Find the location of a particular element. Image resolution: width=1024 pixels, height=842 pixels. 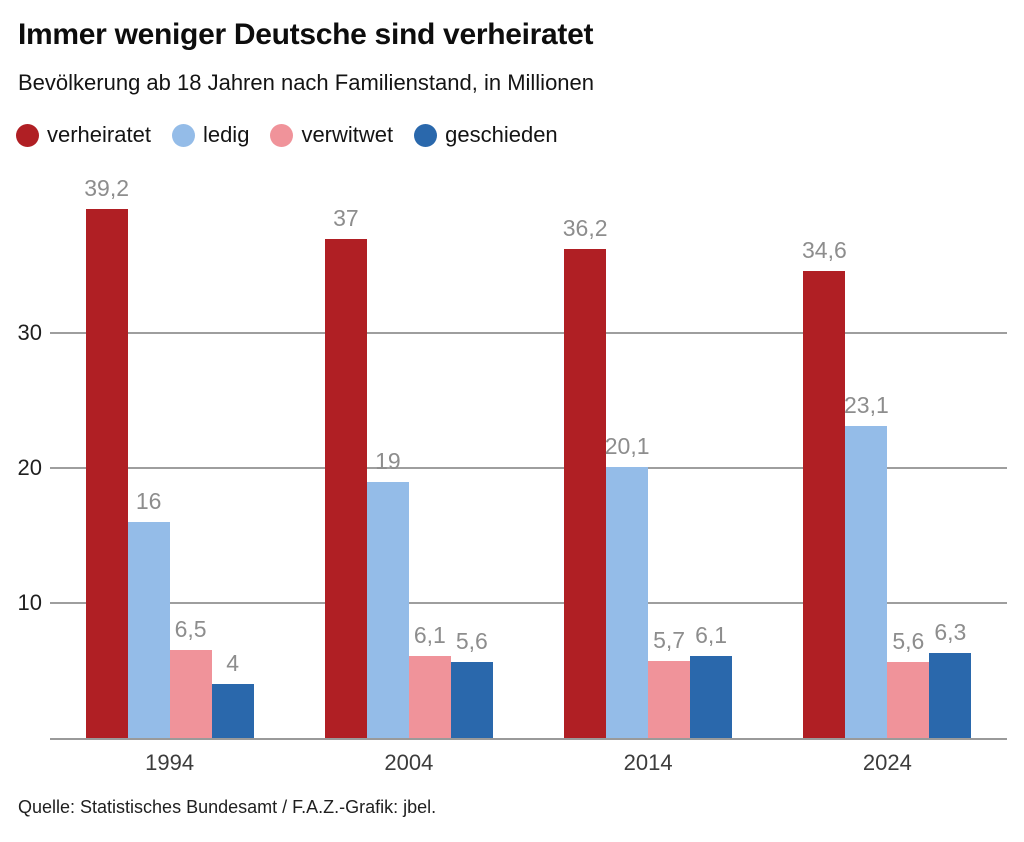

y-tick-label-20: 20 is located at coordinates (29, 467).